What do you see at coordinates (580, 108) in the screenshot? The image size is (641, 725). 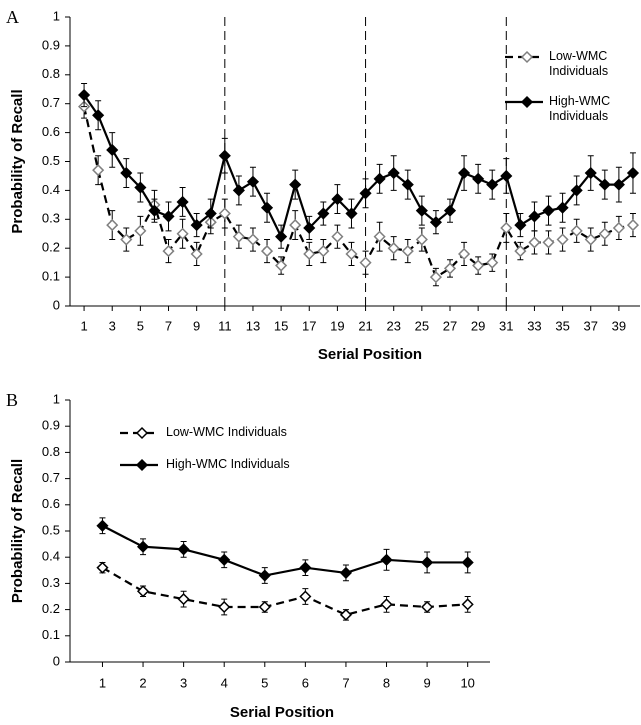 I see `legend-label: High-WMC Individuals` at bounding box center [580, 108].